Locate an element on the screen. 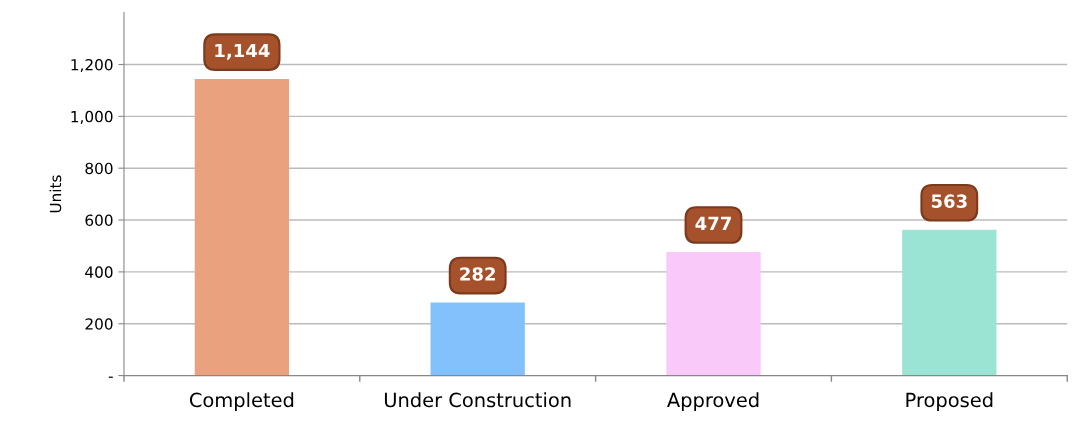 The height and width of the screenshot is (422, 1078). y-tick-label: 1,200 is located at coordinates (92, 65).